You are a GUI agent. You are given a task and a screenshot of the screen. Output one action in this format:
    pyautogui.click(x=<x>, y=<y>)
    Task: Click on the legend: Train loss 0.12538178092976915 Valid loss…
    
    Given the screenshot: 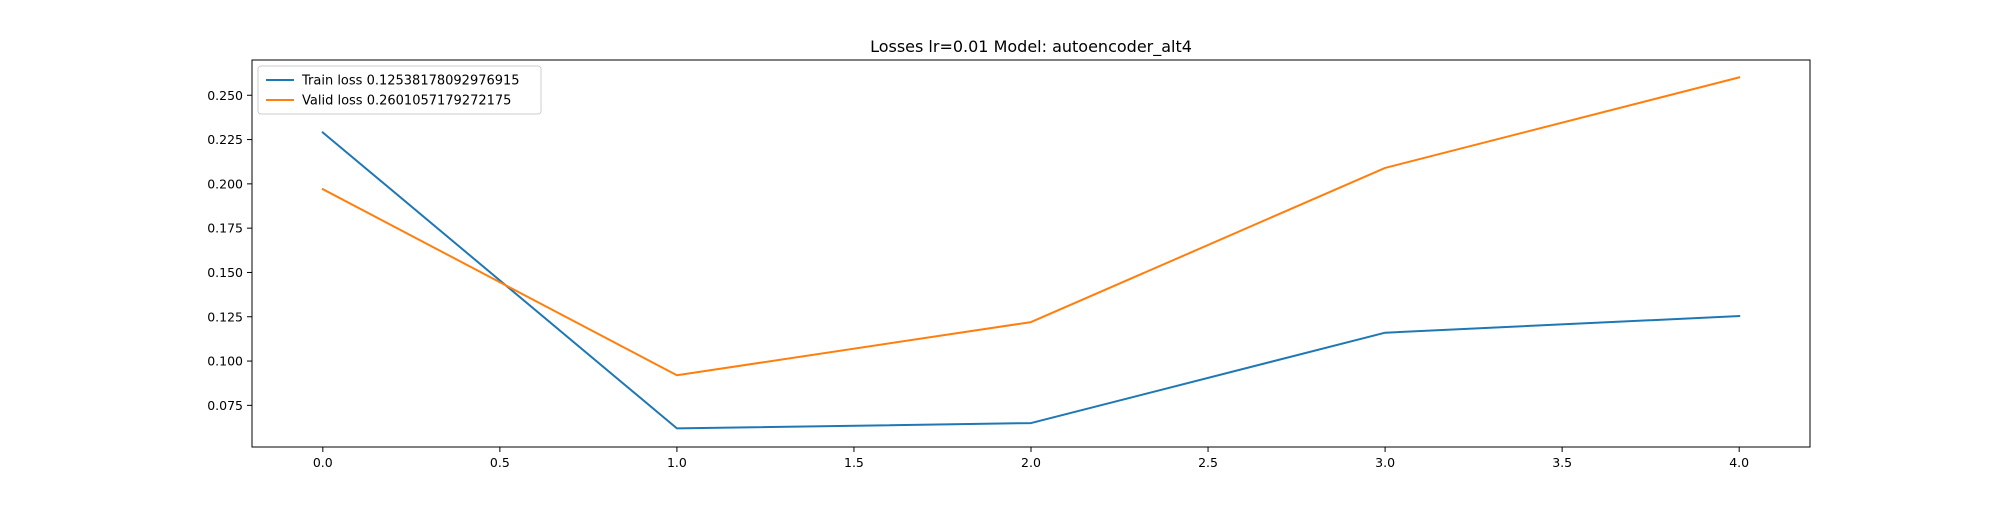 What is the action you would take?
    pyautogui.click(x=399, y=90)
    